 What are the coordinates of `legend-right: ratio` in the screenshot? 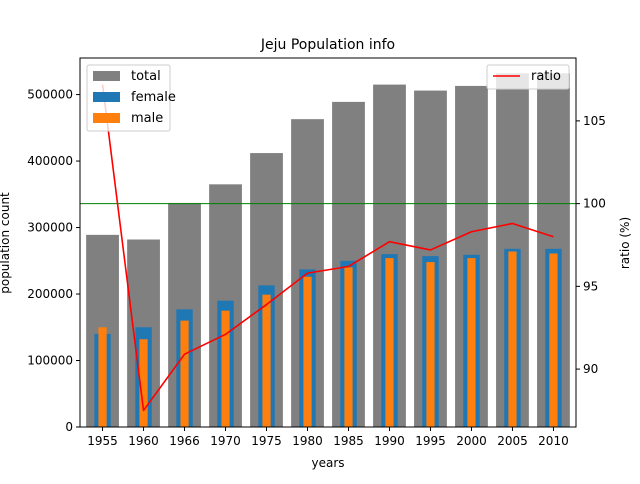 It's located at (528, 77).